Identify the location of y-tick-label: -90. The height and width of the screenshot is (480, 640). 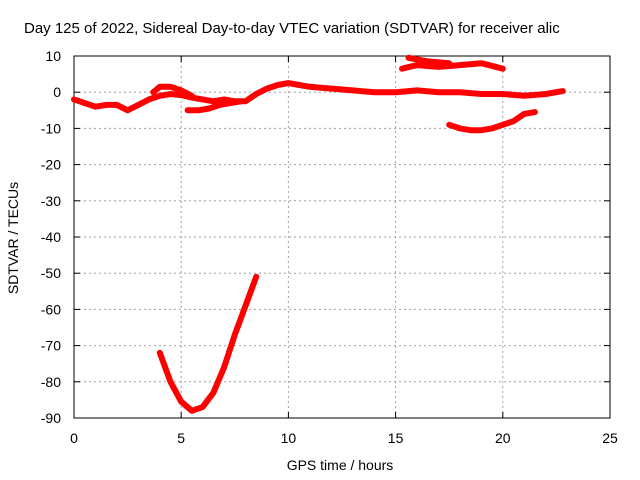
(51, 418).